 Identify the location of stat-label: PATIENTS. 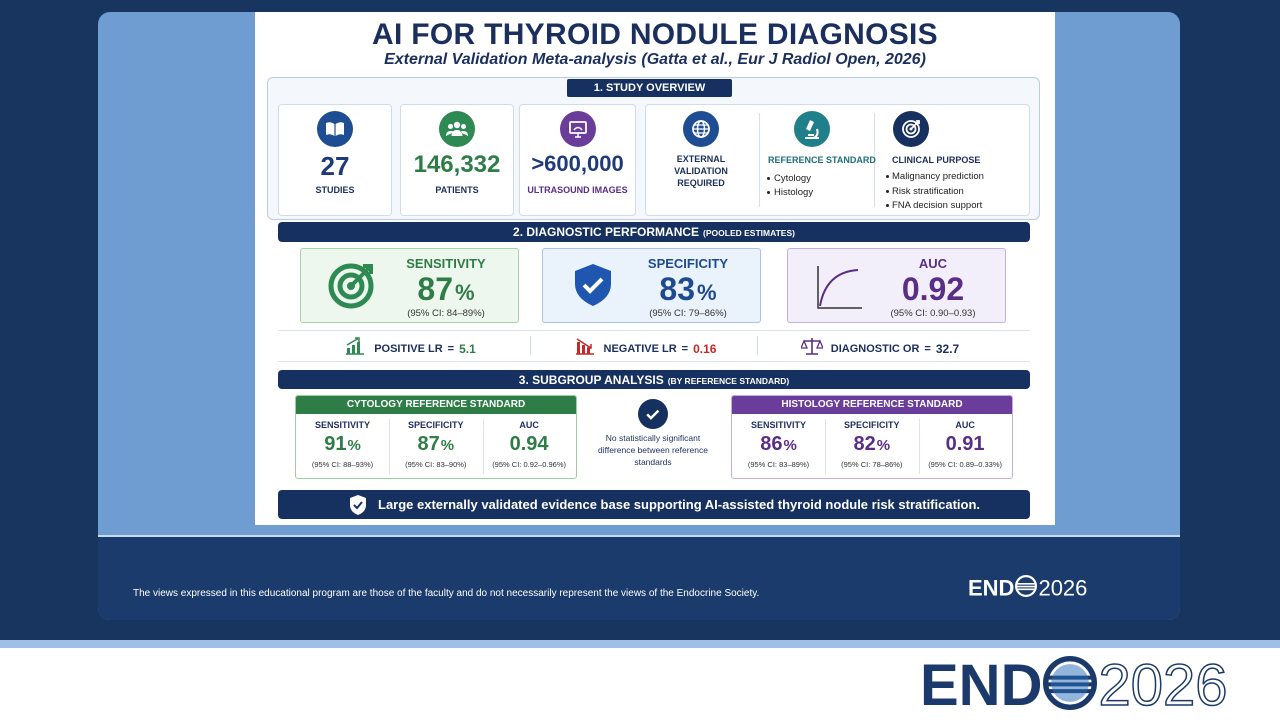
(457, 190).